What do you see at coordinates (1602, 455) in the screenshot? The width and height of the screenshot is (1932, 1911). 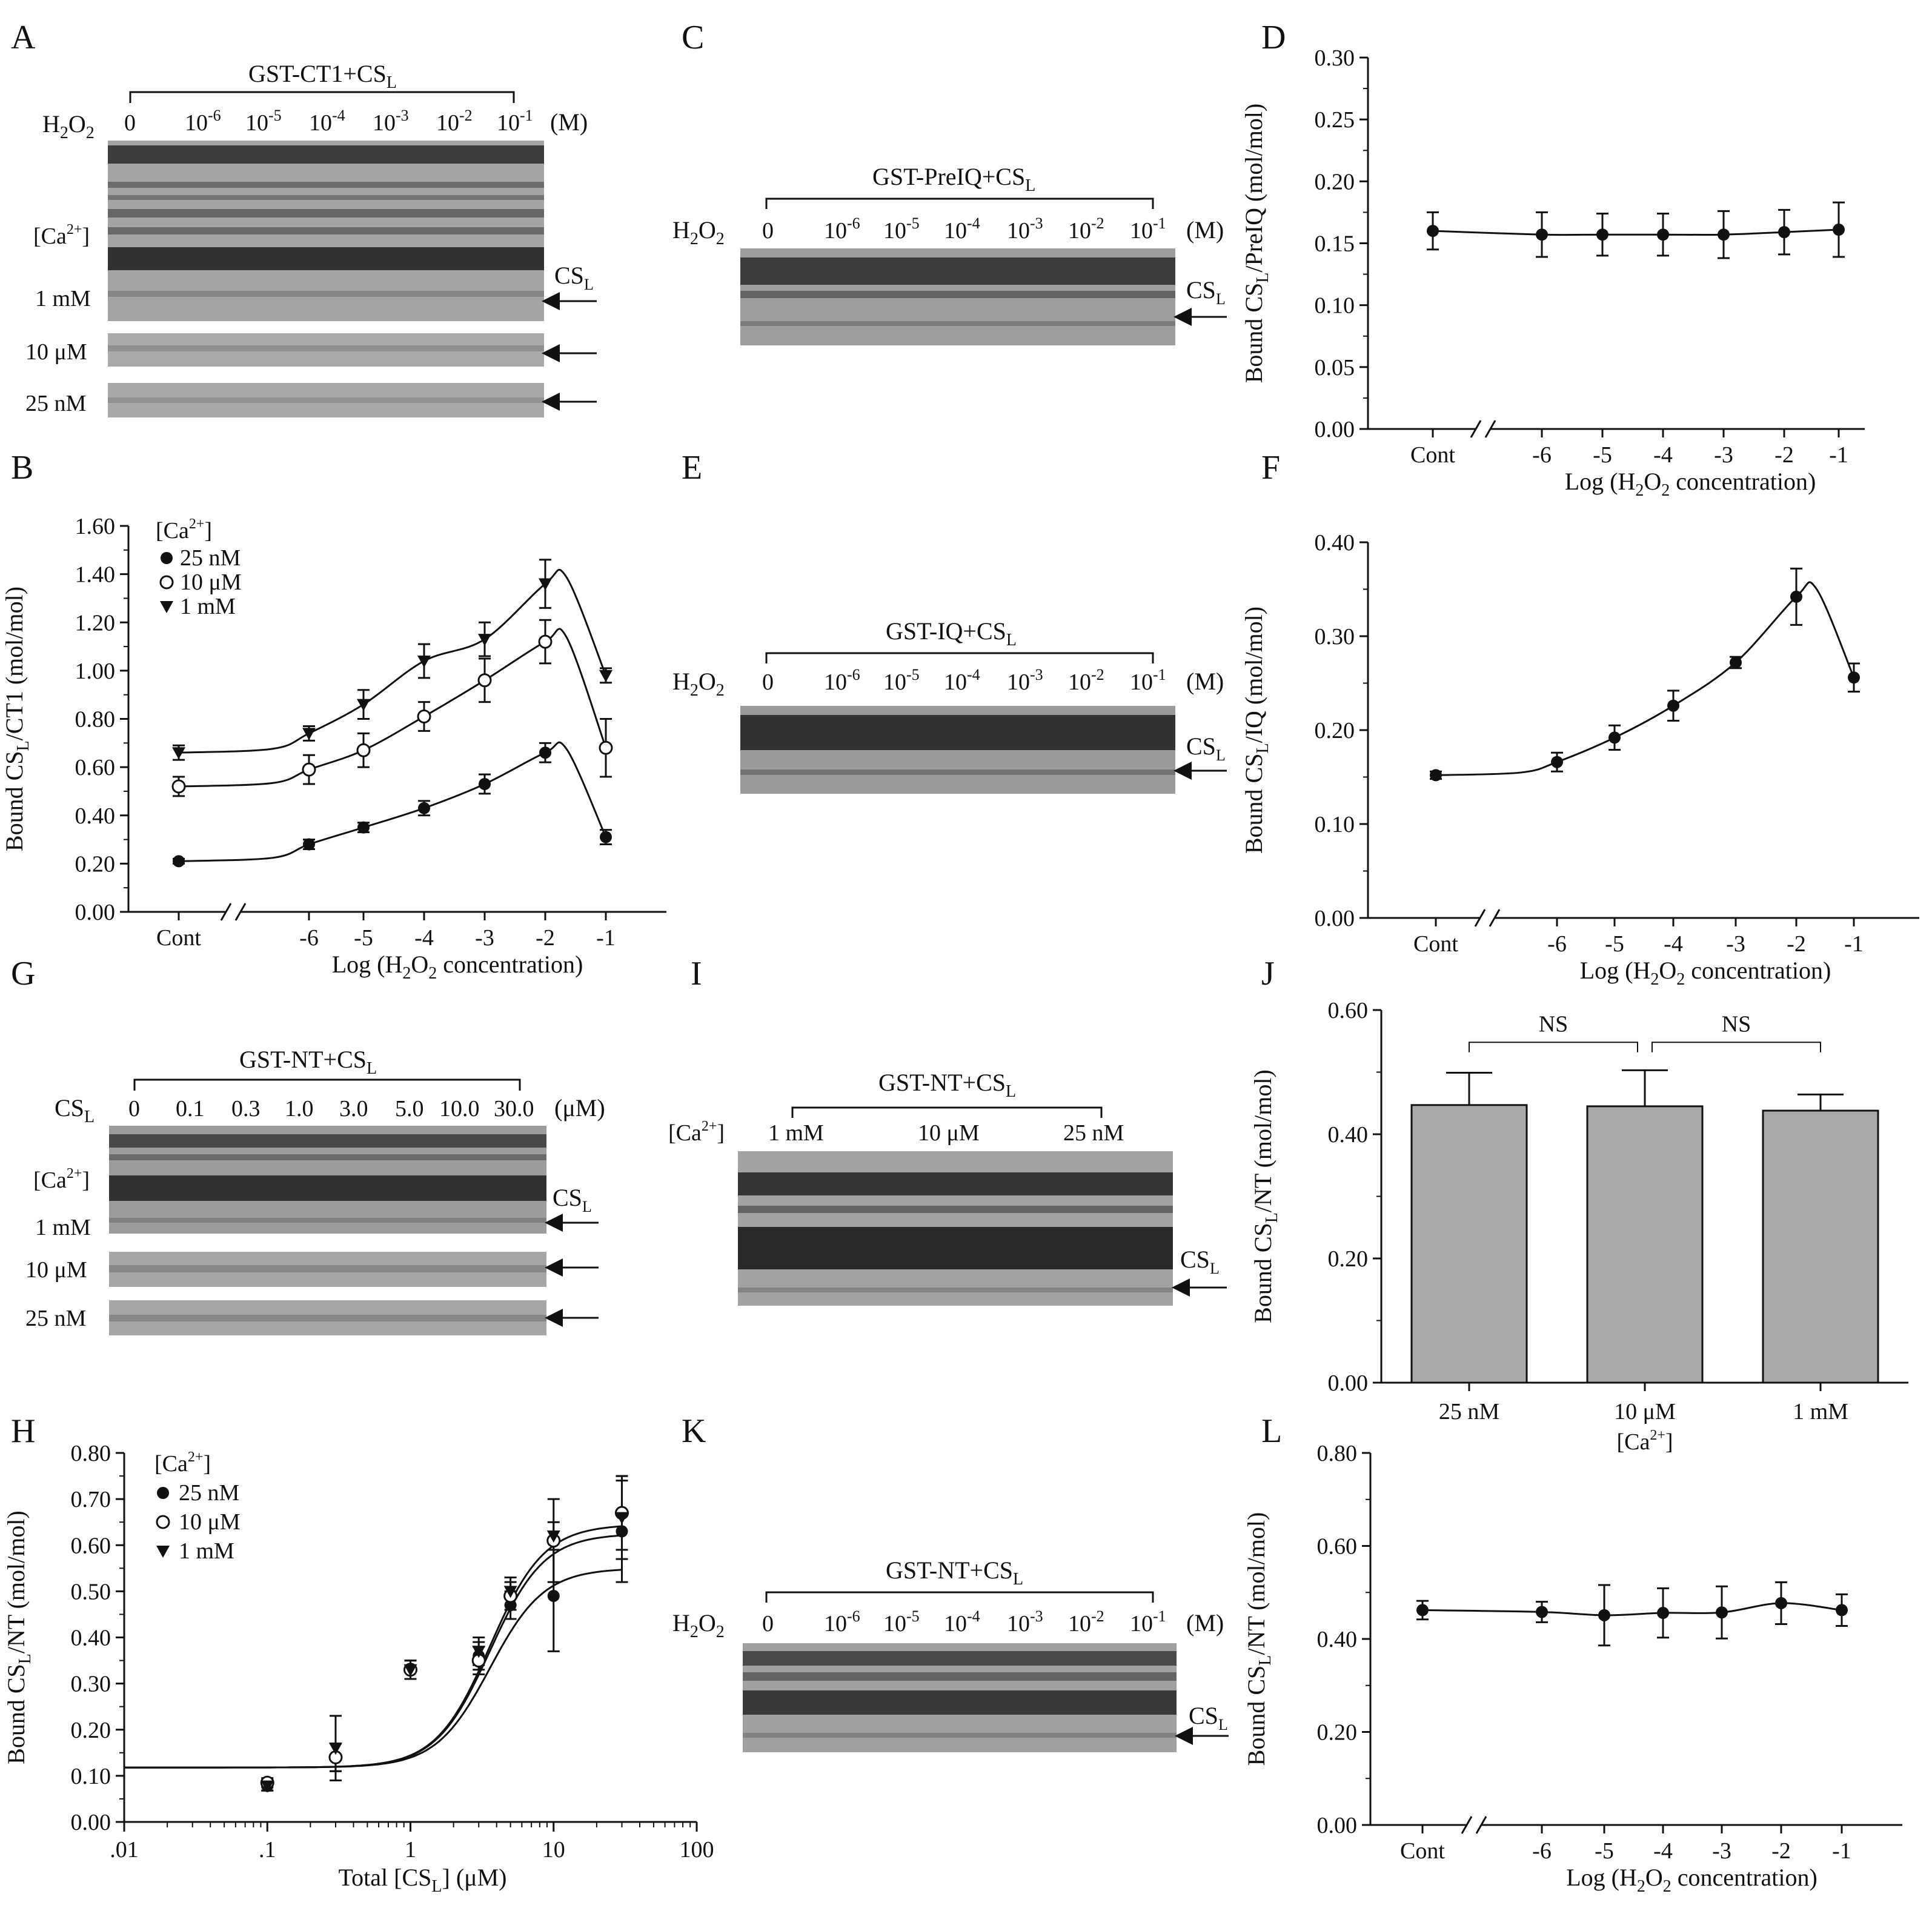 I see `x-tick-label: -5` at bounding box center [1602, 455].